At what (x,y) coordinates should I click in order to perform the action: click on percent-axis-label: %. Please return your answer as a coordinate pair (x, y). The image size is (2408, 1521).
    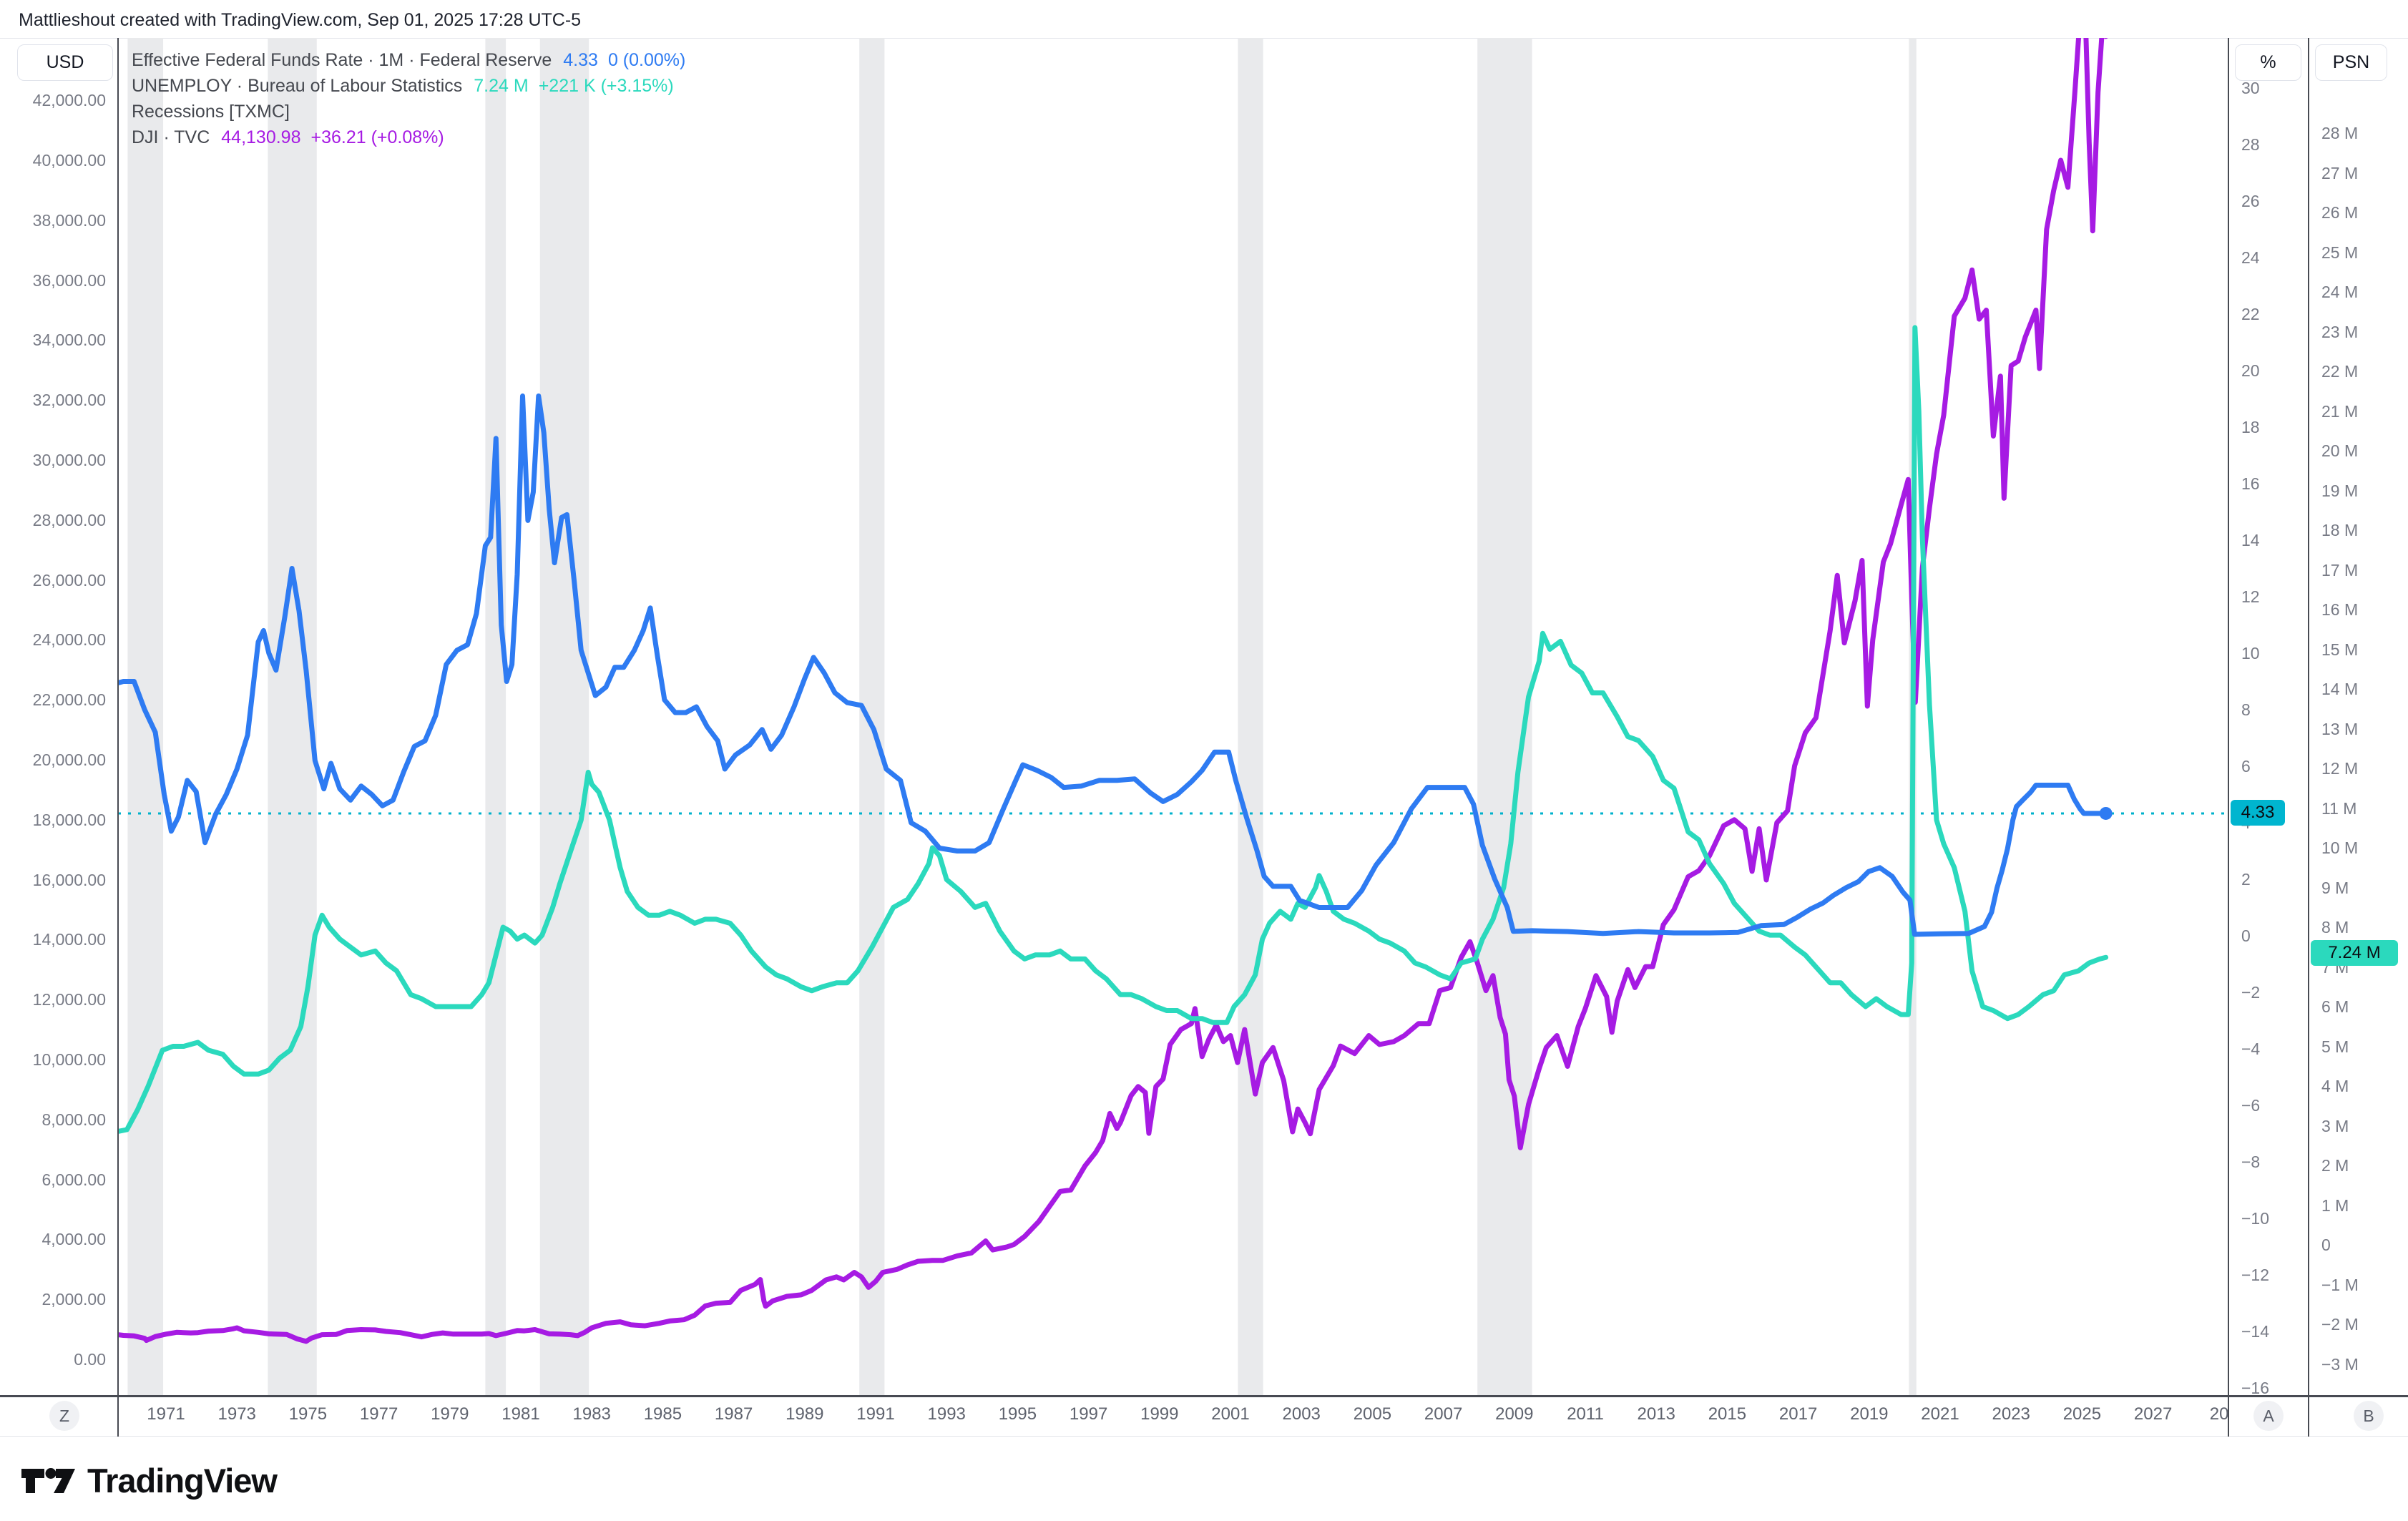
    Looking at the image, I should click on (2268, 62).